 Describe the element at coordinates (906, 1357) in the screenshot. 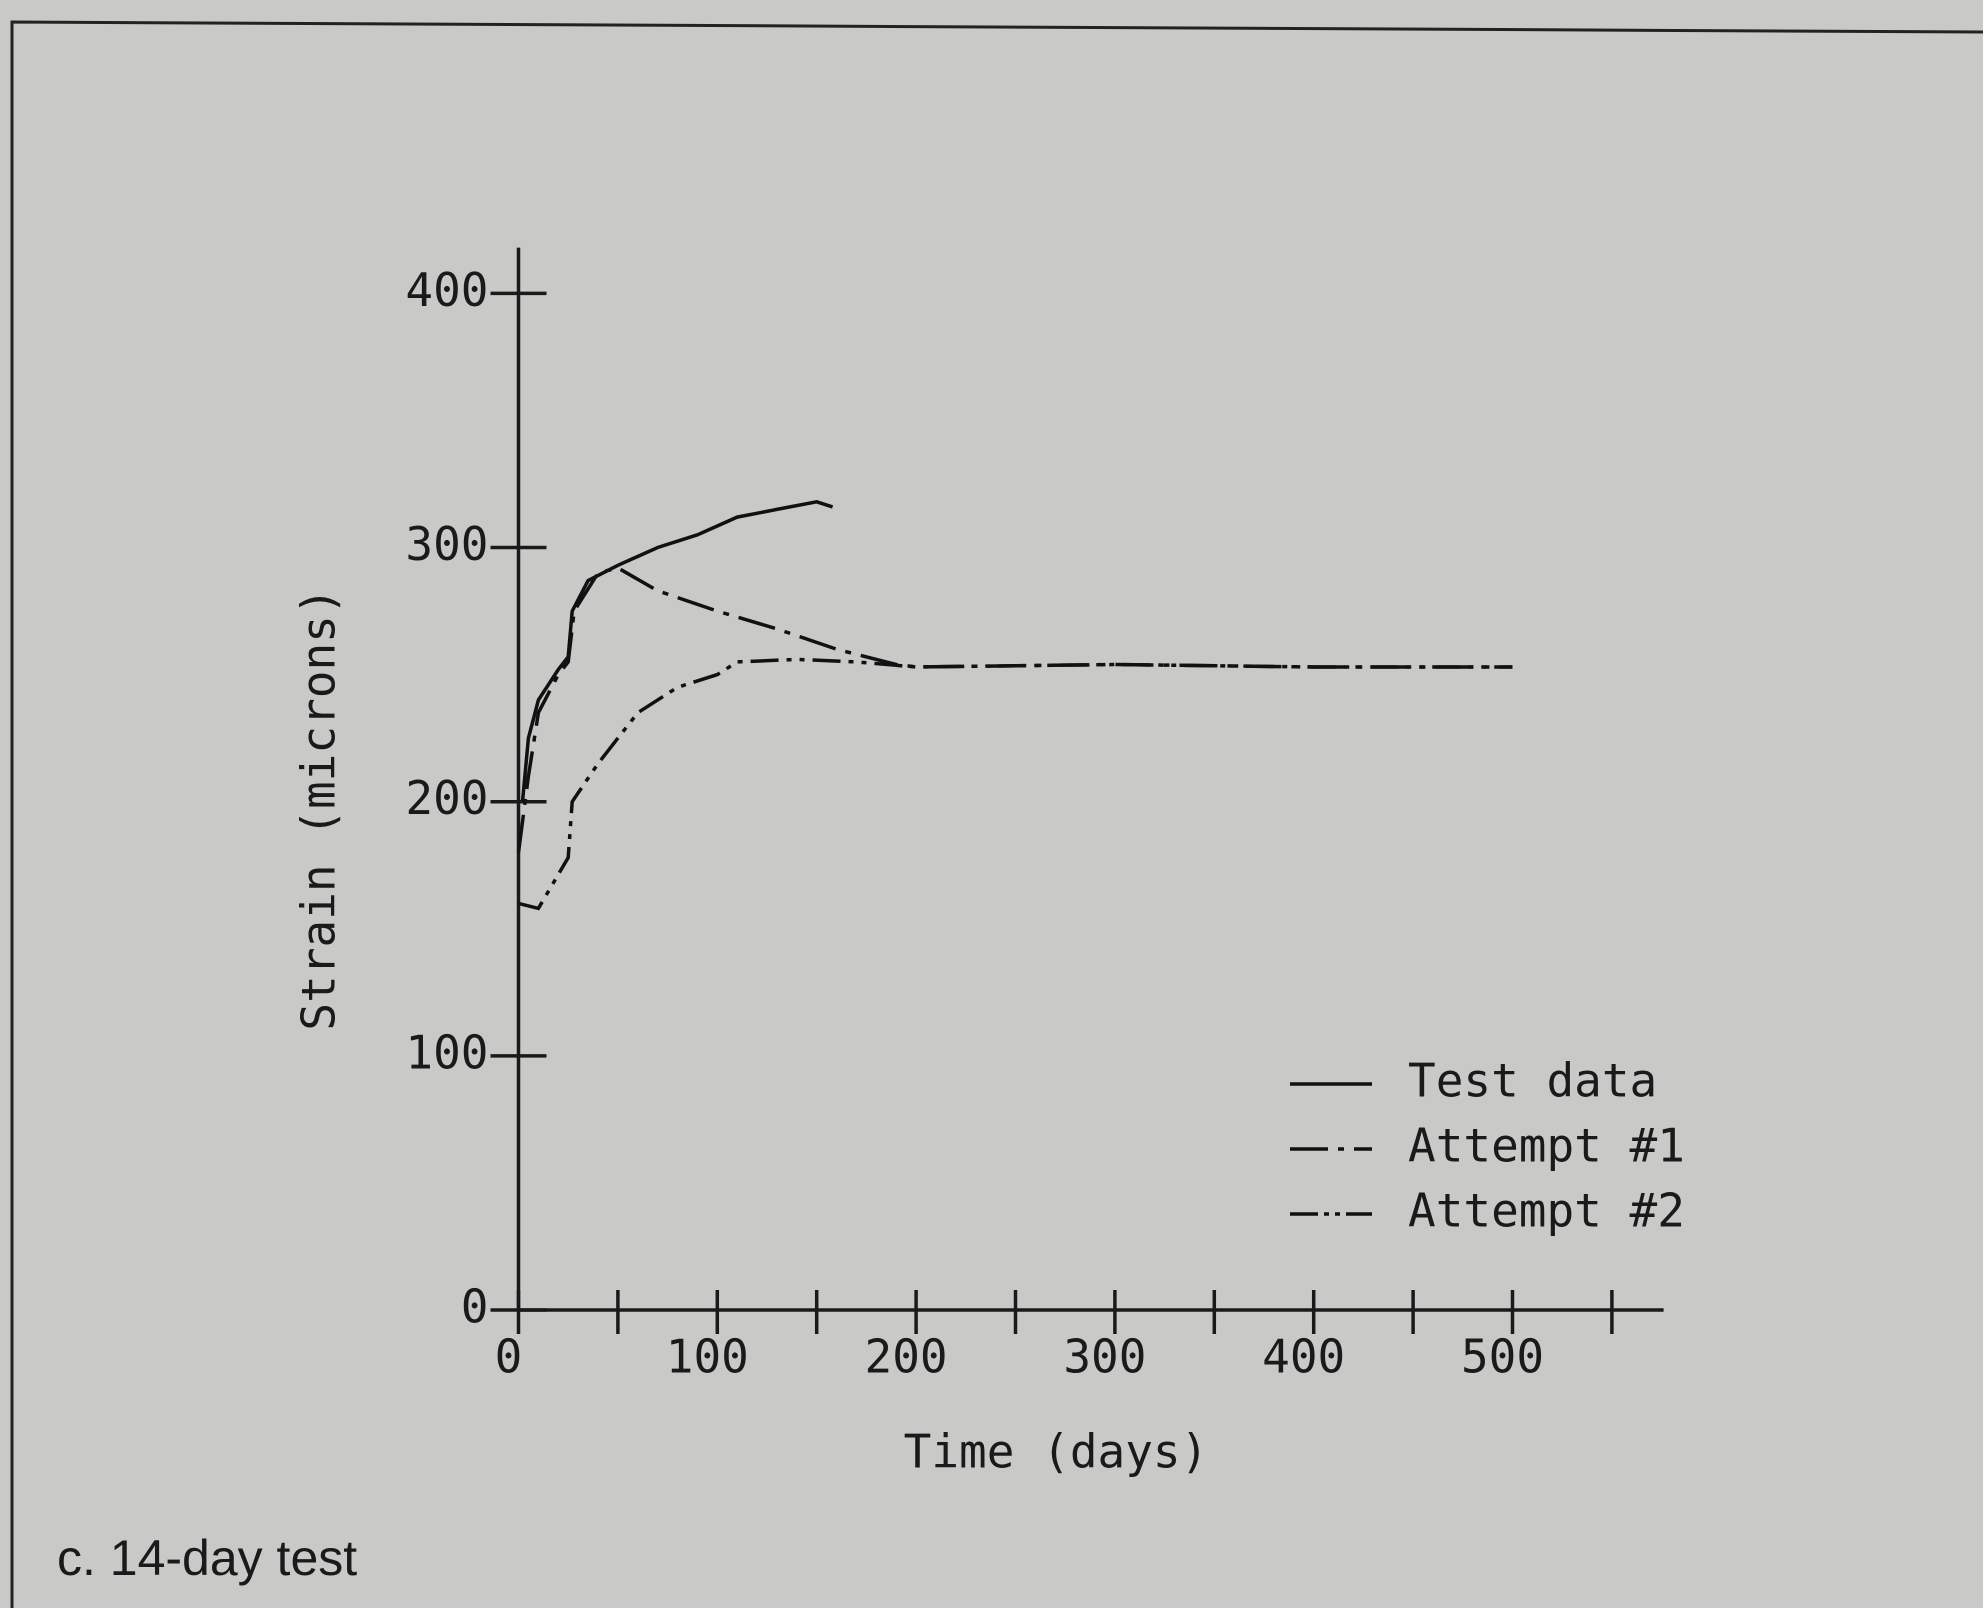

I see `x-tick-label: 200` at that location.